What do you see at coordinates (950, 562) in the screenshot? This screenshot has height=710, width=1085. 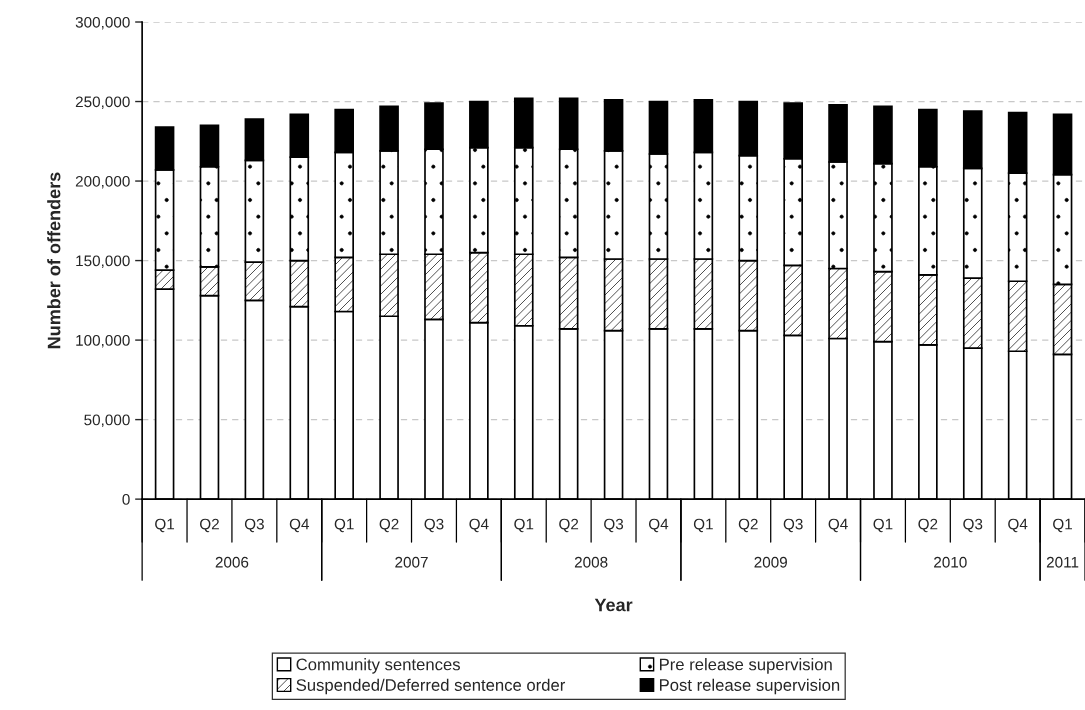 I see `text: 2010` at bounding box center [950, 562].